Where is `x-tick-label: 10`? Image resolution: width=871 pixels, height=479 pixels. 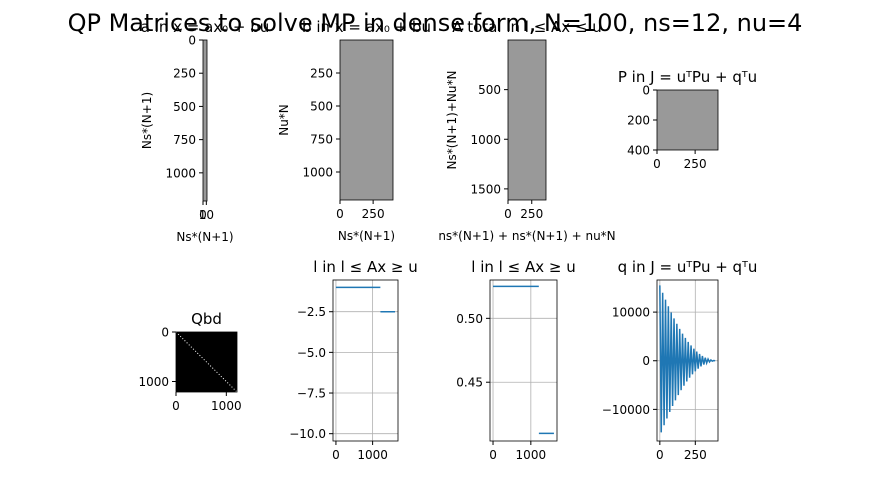
x-tick-label: 10 is located at coordinates (206, 215).